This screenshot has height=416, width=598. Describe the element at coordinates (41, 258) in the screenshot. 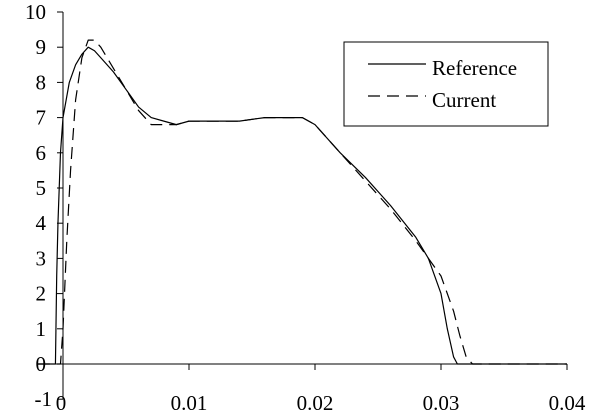

I see `y-tick-label: 3` at that location.